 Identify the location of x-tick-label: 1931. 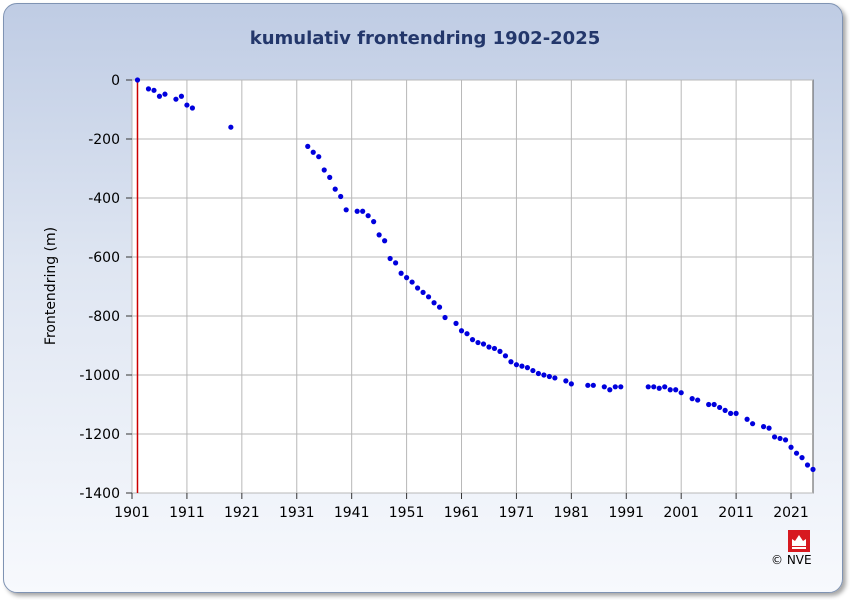
(297, 513).